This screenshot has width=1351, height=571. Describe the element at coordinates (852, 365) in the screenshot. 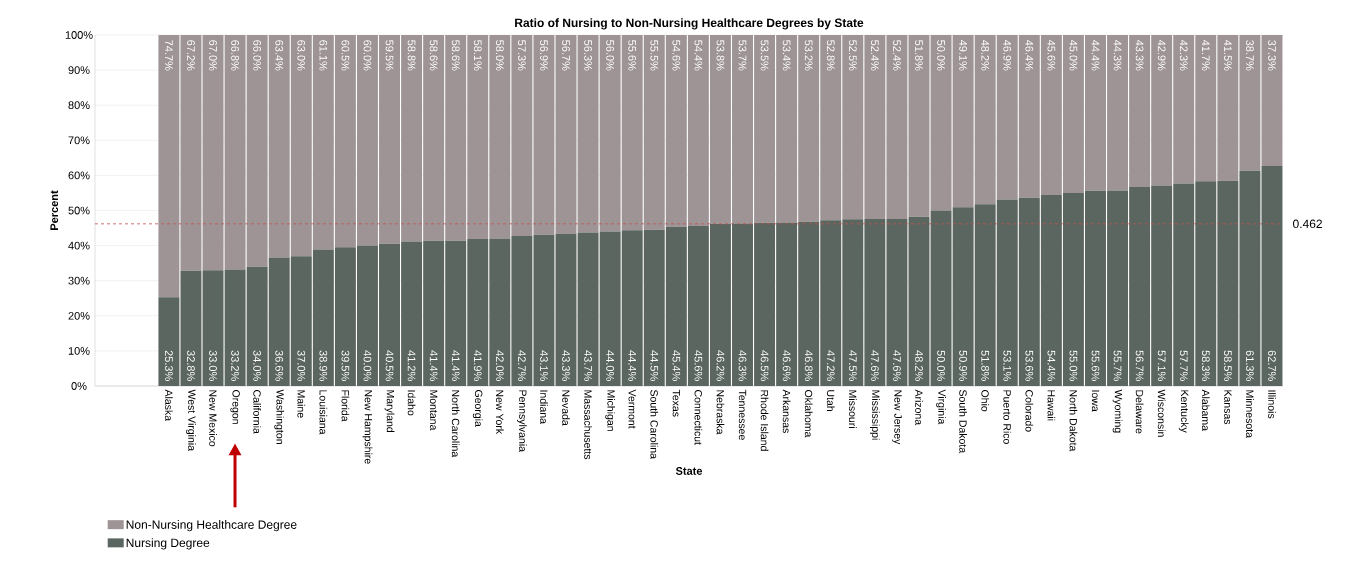

I see `data-label: 47.5%` at that location.